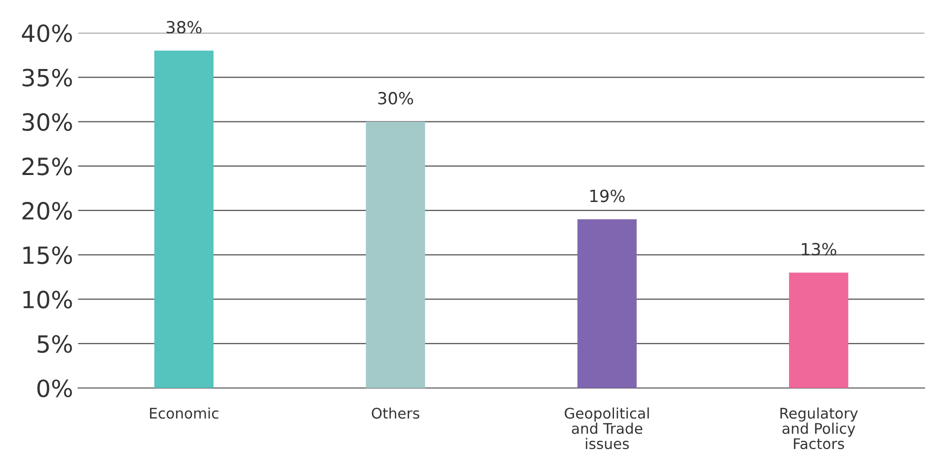  I want to click on y-tick-label: 0%, so click(54, 388).